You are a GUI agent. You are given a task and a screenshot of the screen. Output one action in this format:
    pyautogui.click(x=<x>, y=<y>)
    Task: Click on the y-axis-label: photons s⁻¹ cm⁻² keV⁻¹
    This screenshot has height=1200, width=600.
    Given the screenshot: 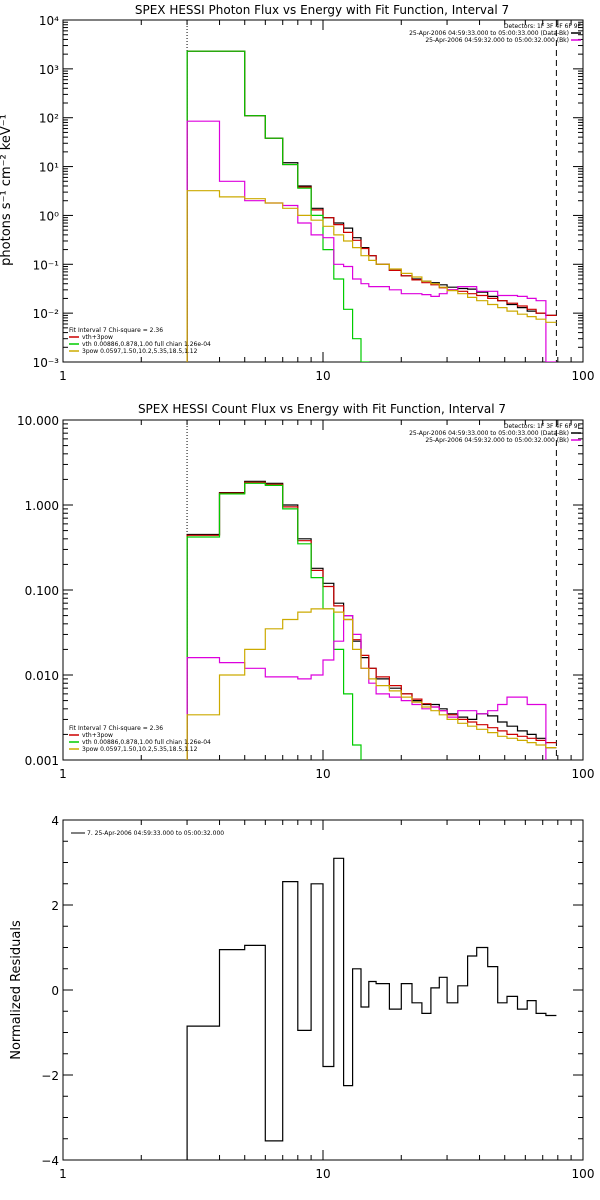 What is the action you would take?
    pyautogui.click(x=7, y=190)
    